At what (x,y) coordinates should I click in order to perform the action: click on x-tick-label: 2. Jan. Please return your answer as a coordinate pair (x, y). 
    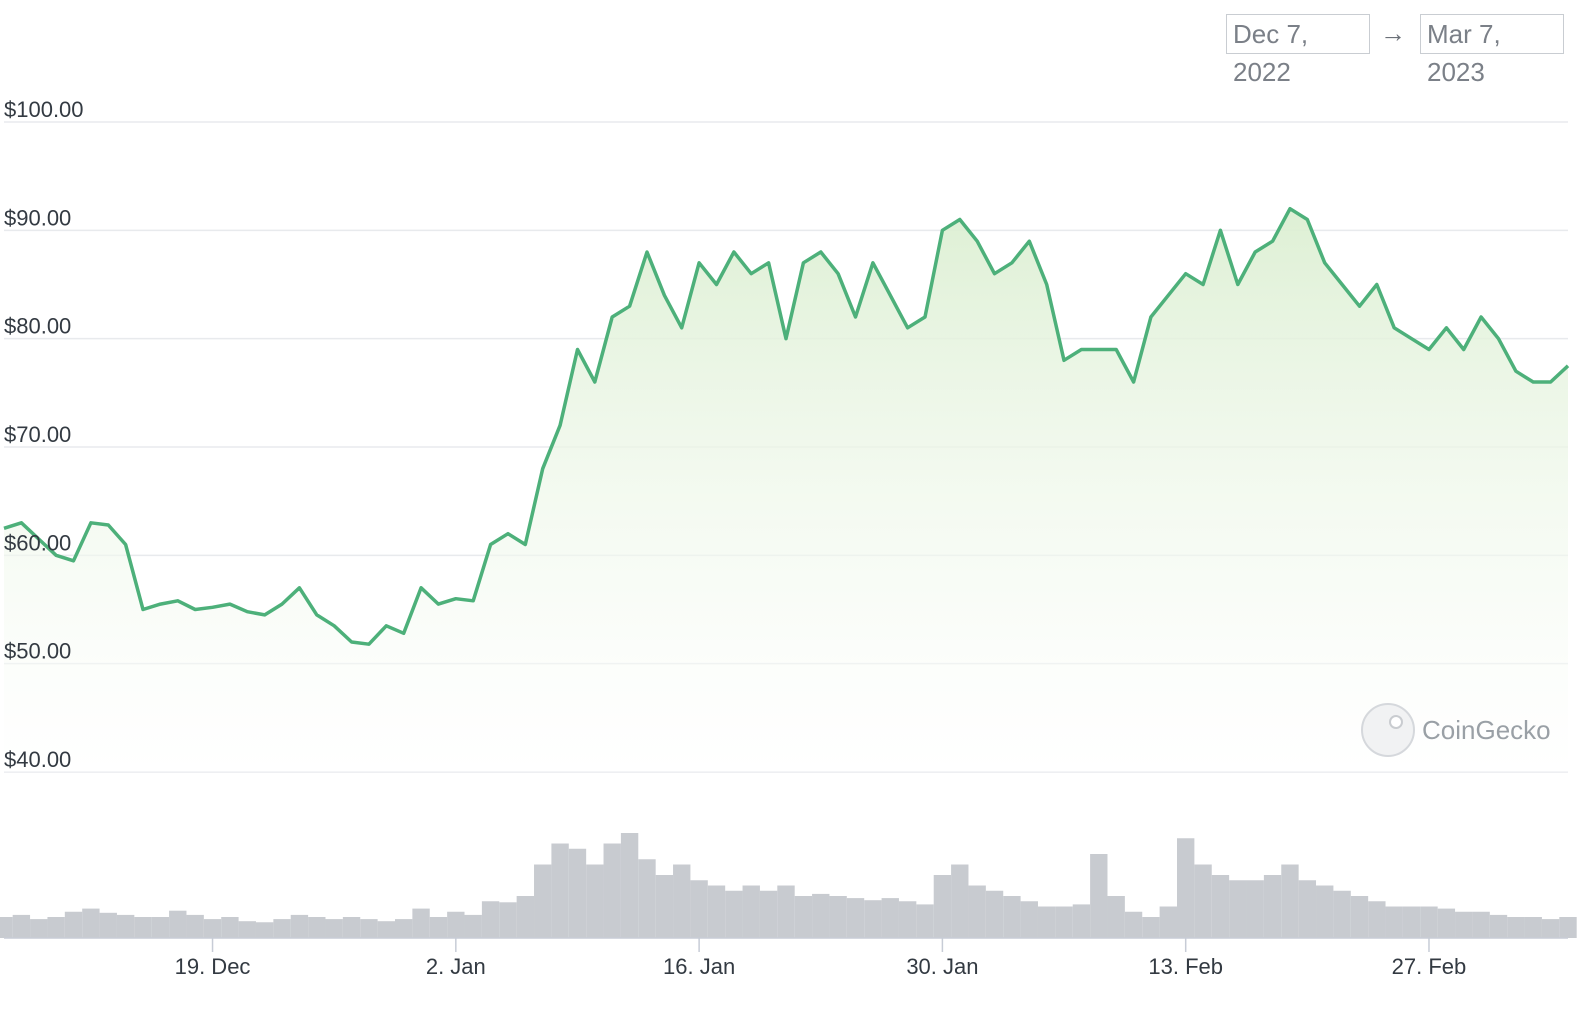
    Looking at the image, I should click on (456, 966).